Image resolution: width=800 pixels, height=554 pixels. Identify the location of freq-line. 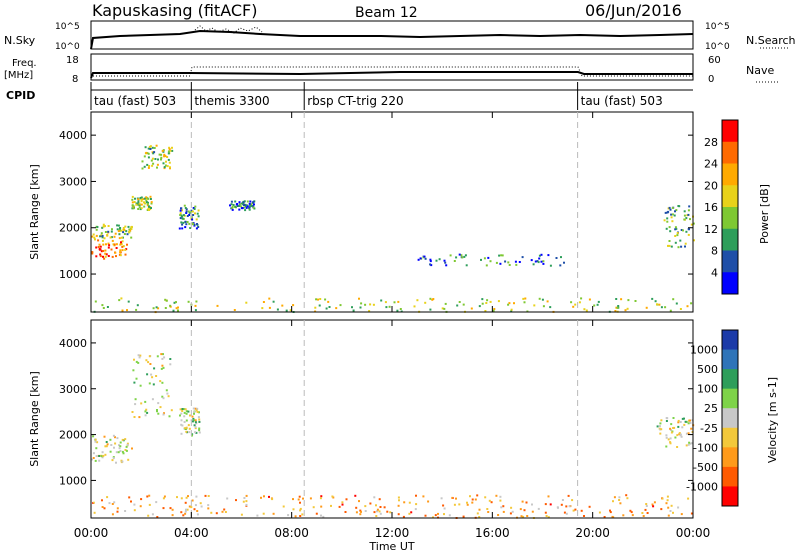
(391, 75).